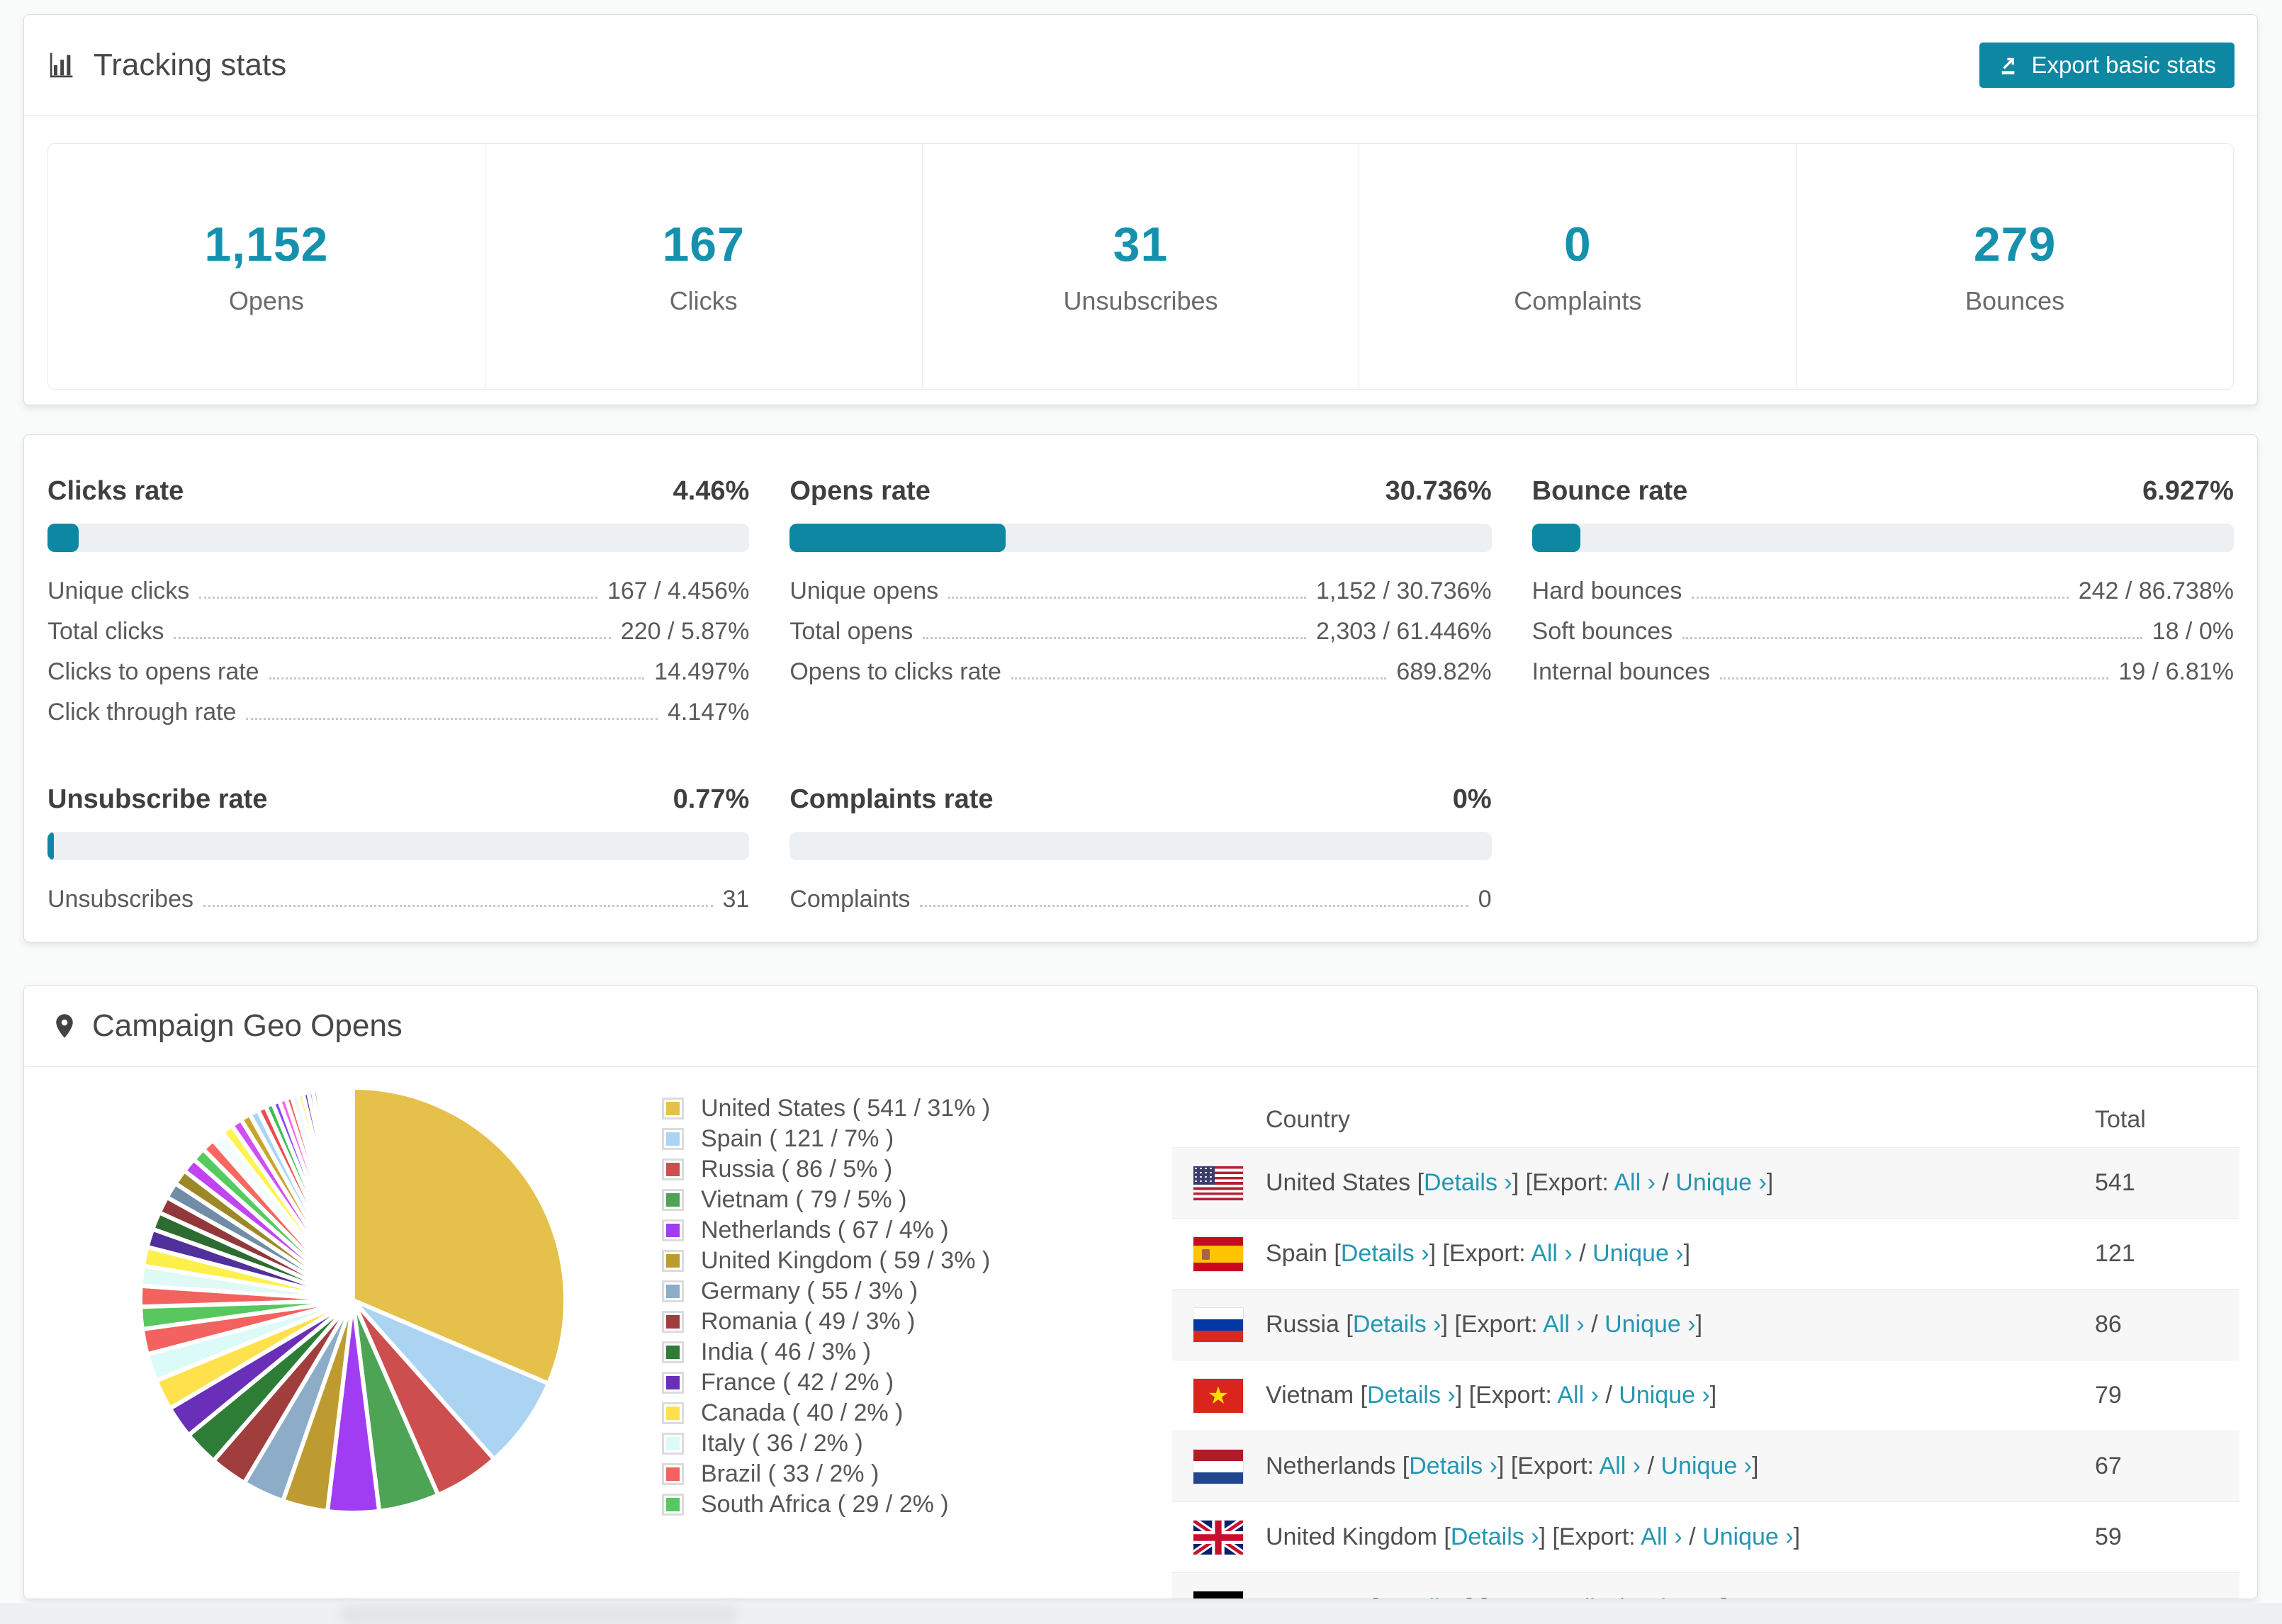 This screenshot has height=1624, width=2282. Describe the element at coordinates (2107, 65) in the screenshot. I see `export-basic-stats-button: Export basic stats` at that location.